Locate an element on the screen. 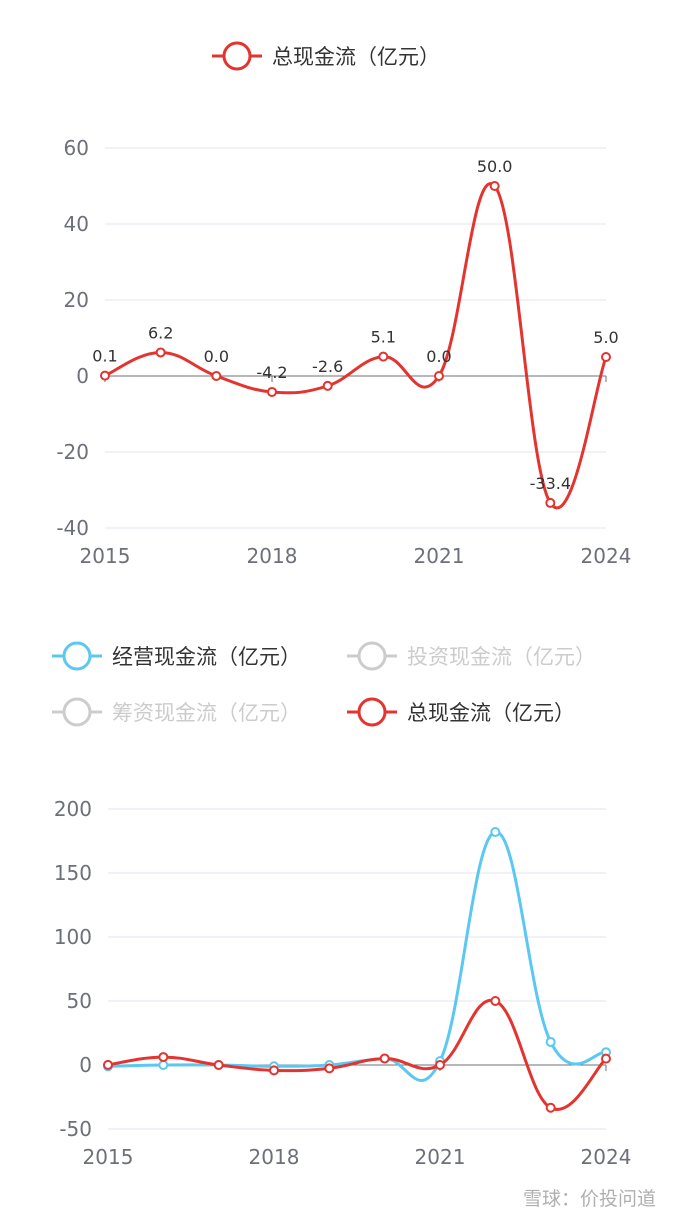 This screenshot has height=1220, width=676. legend-item-0: 经营现金流（亿元） is located at coordinates (176, 656).